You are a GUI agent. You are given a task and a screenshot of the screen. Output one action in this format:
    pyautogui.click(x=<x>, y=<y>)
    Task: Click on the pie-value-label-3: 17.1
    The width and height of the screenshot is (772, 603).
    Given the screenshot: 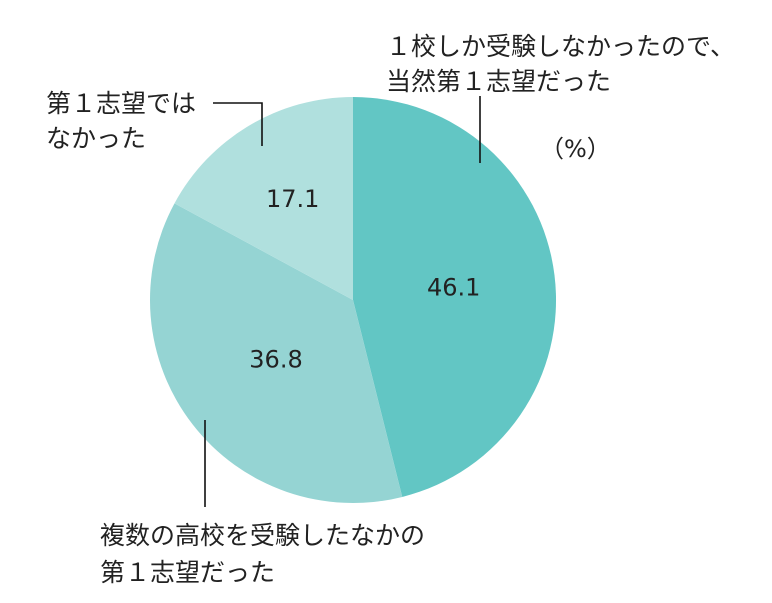 What is the action you would take?
    pyautogui.click(x=292, y=199)
    